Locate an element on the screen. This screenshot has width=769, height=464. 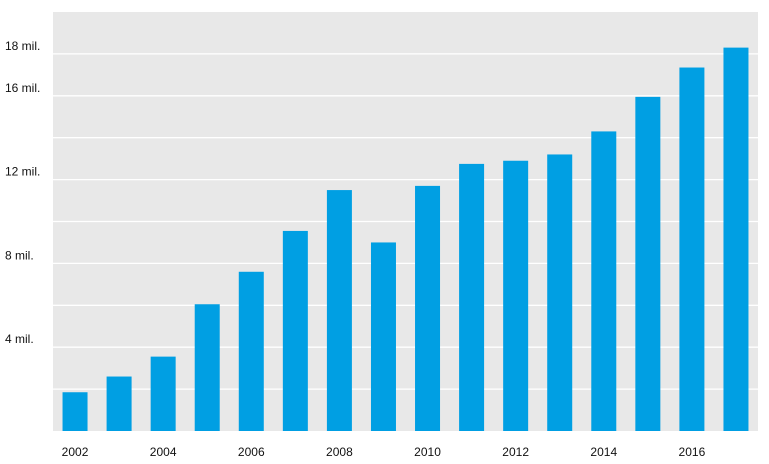
bar-2007 is located at coordinates (295, 330).